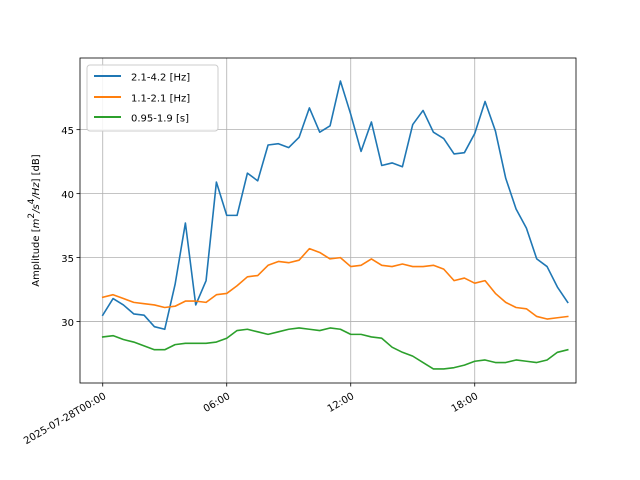 This screenshot has width=640, height=480. Describe the element at coordinates (160, 78) in the screenshot. I see `legend-label-1: 2.1-4.2 [Hz]` at that location.